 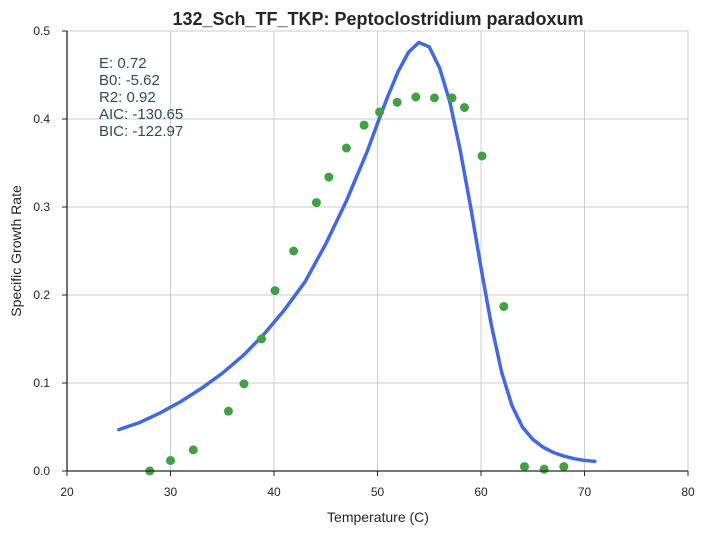 I want to click on x-tick-label: 40, so click(x=274, y=492).